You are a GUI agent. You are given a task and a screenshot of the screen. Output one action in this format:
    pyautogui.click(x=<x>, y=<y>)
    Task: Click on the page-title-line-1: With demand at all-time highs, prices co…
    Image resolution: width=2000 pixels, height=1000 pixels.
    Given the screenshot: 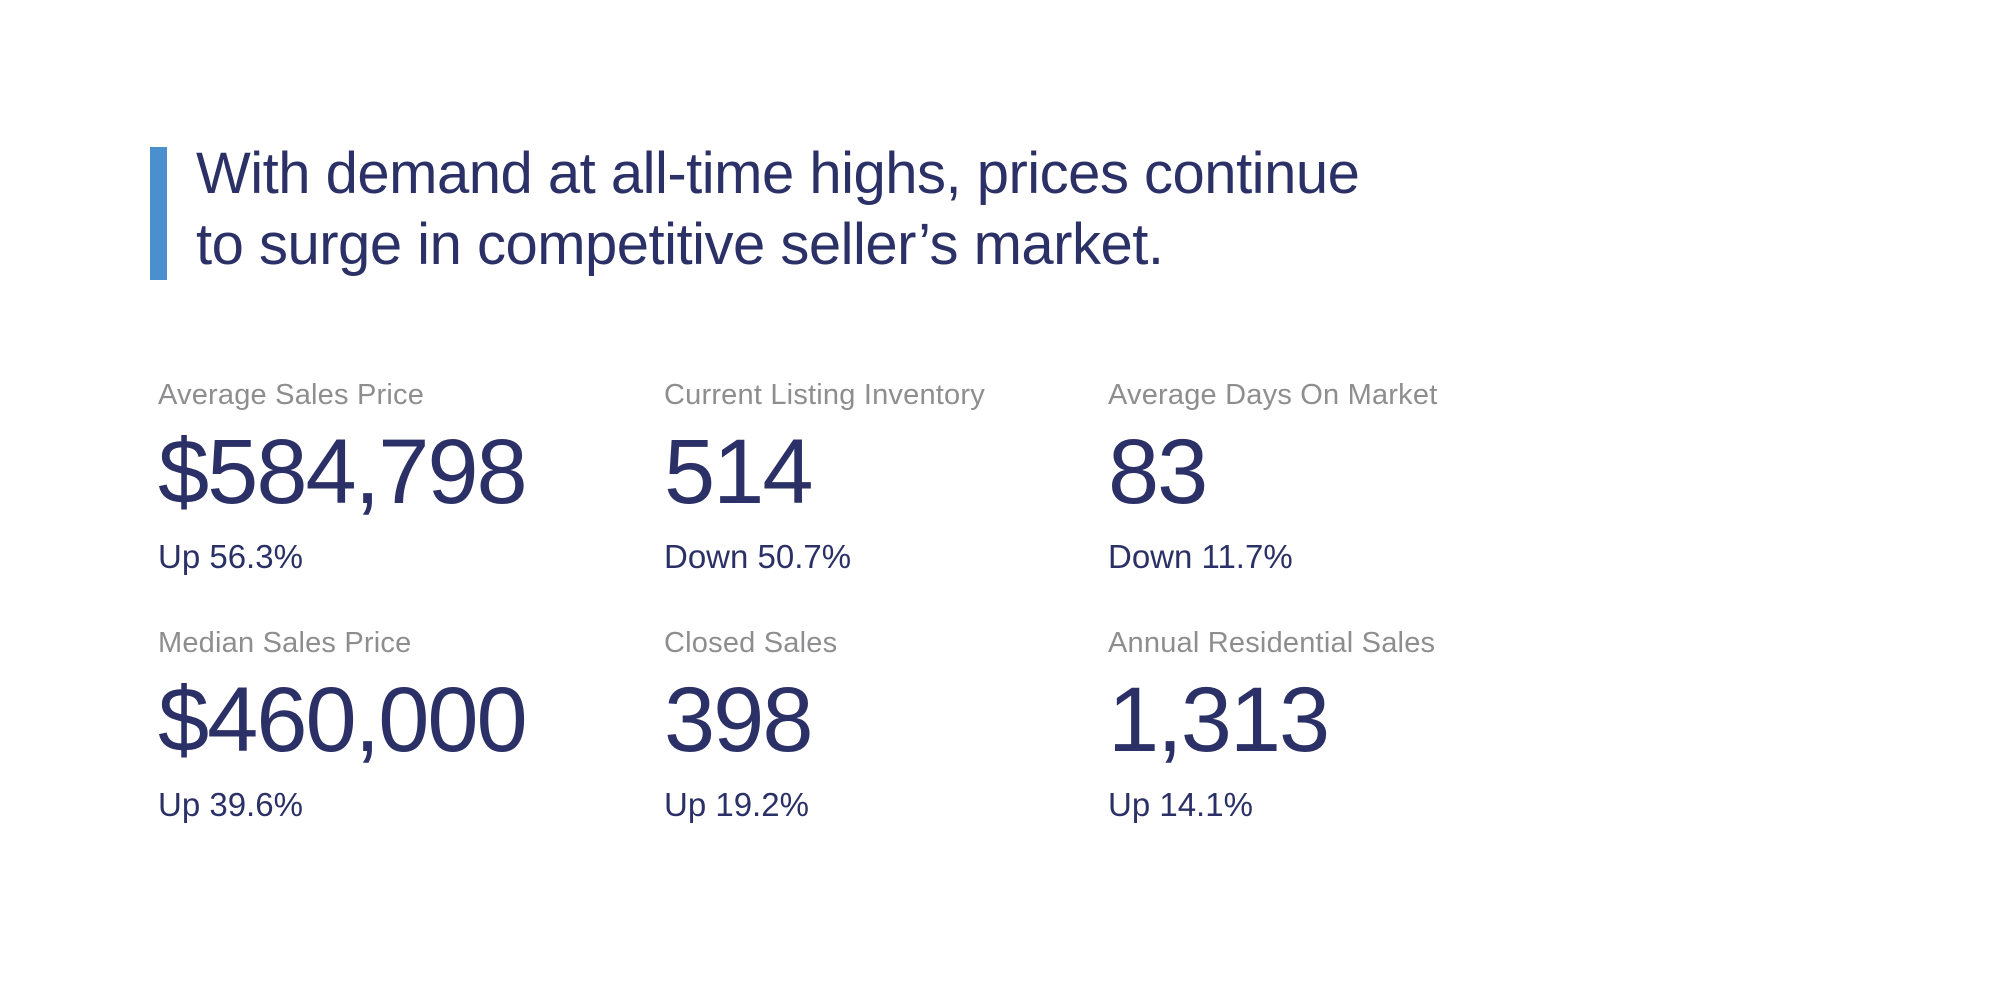 What is the action you would take?
    pyautogui.click(x=778, y=173)
    